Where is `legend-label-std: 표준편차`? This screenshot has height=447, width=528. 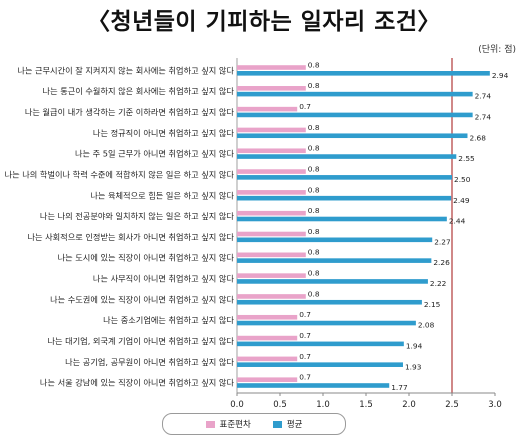
legend-label-std: 표준편차 is located at coordinates (235, 425).